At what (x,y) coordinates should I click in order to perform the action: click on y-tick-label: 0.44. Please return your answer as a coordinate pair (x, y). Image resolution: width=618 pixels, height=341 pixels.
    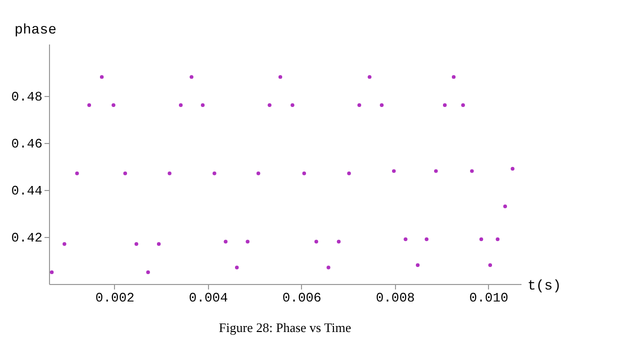
    Looking at the image, I should click on (27, 190).